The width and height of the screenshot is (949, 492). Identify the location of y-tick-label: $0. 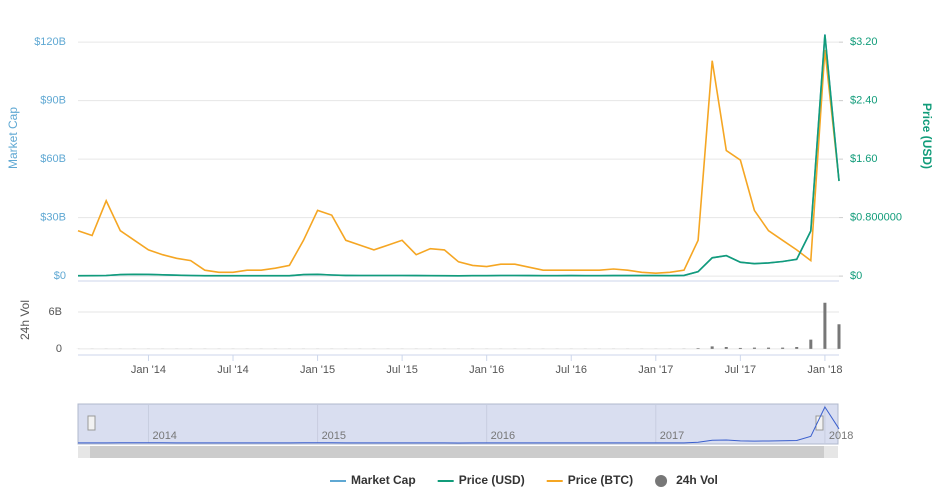
(60, 276).